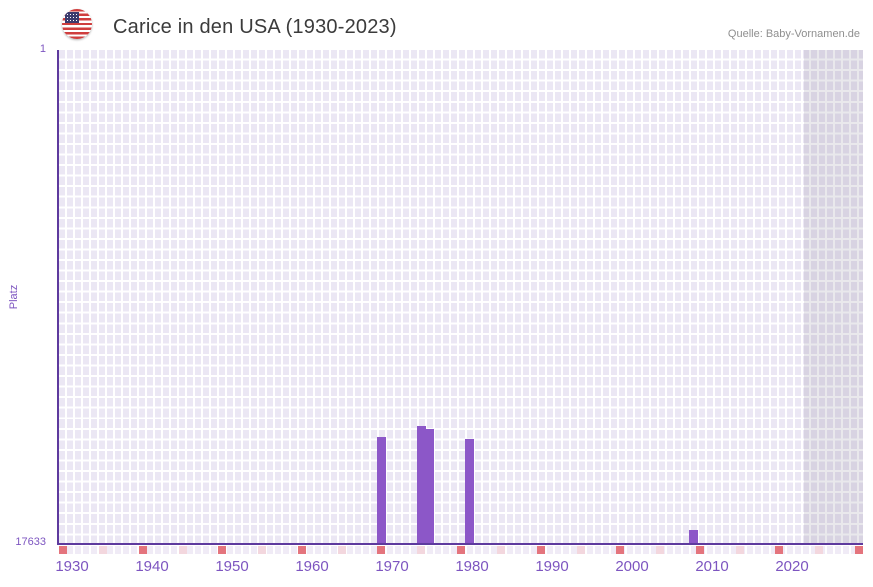  What do you see at coordinates (792, 566) in the screenshot?
I see `x-tick-2020: 2020` at bounding box center [792, 566].